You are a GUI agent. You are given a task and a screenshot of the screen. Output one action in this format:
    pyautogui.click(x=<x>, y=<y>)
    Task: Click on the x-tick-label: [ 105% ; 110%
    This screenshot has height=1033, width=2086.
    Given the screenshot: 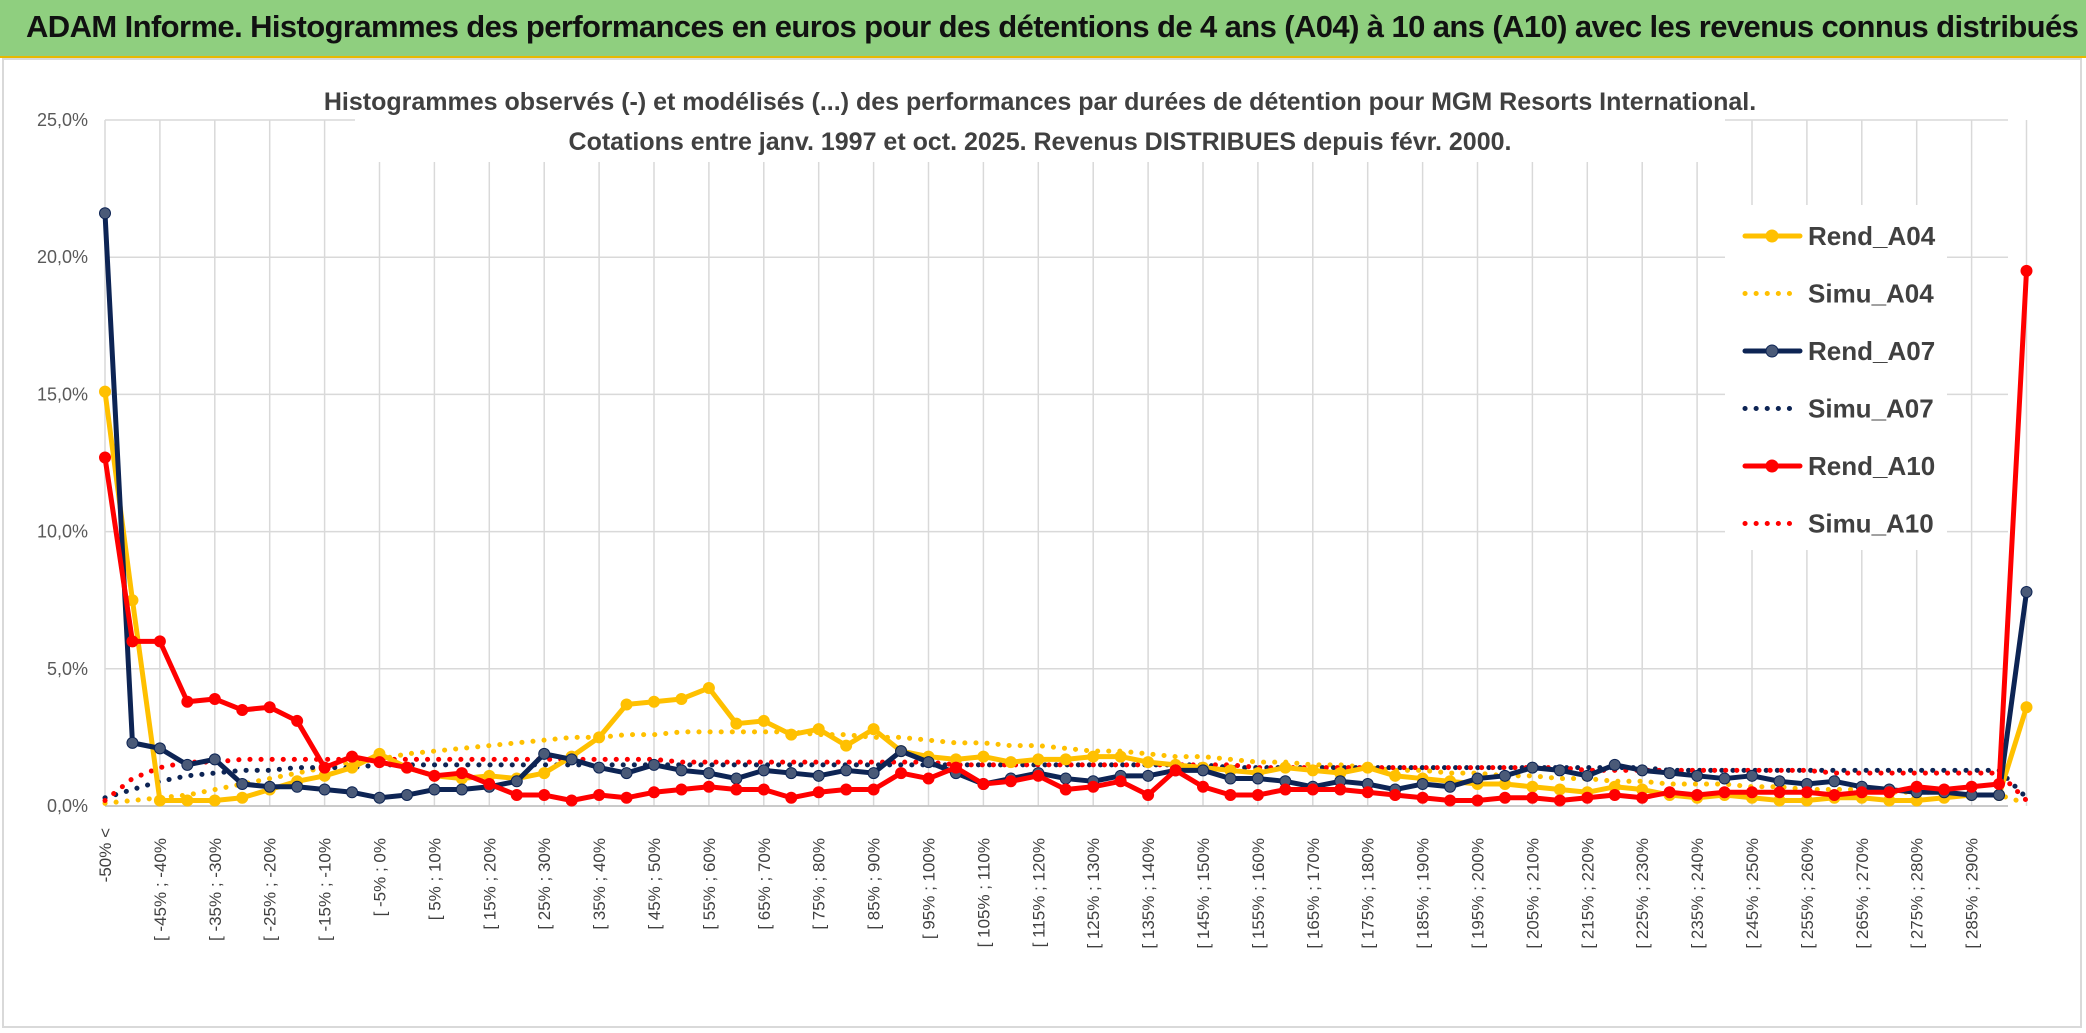 What is the action you would take?
    pyautogui.click(x=983, y=892)
    